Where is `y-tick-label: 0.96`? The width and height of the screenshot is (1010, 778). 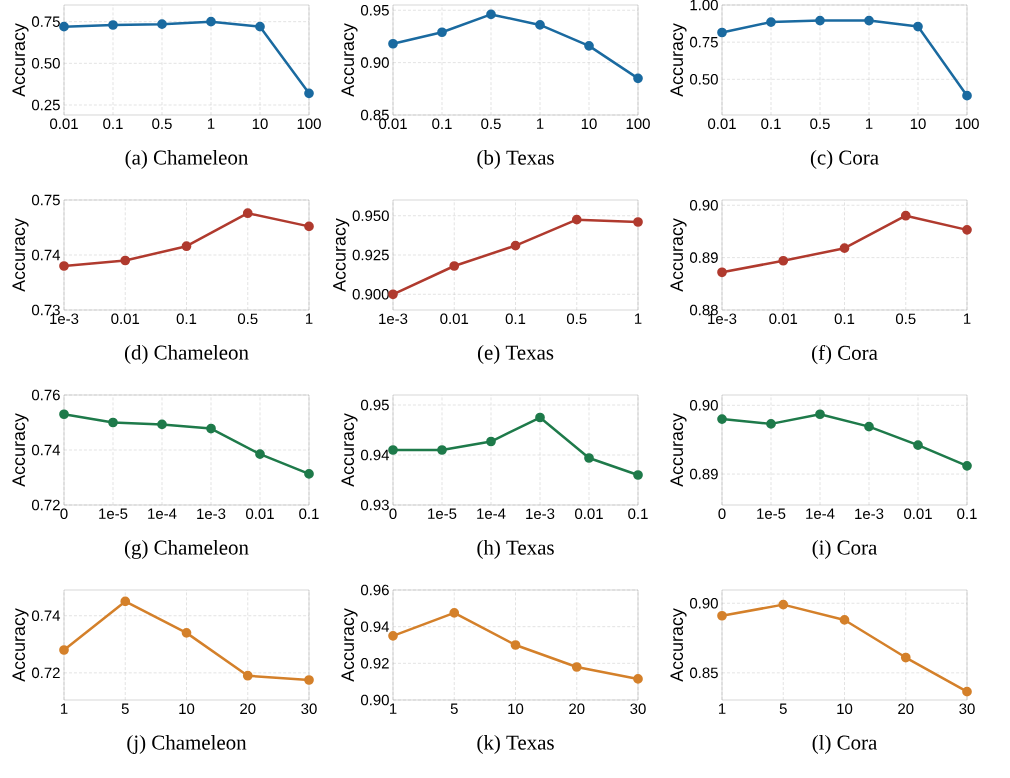
y-tick-label: 0.96 is located at coordinates (374, 590).